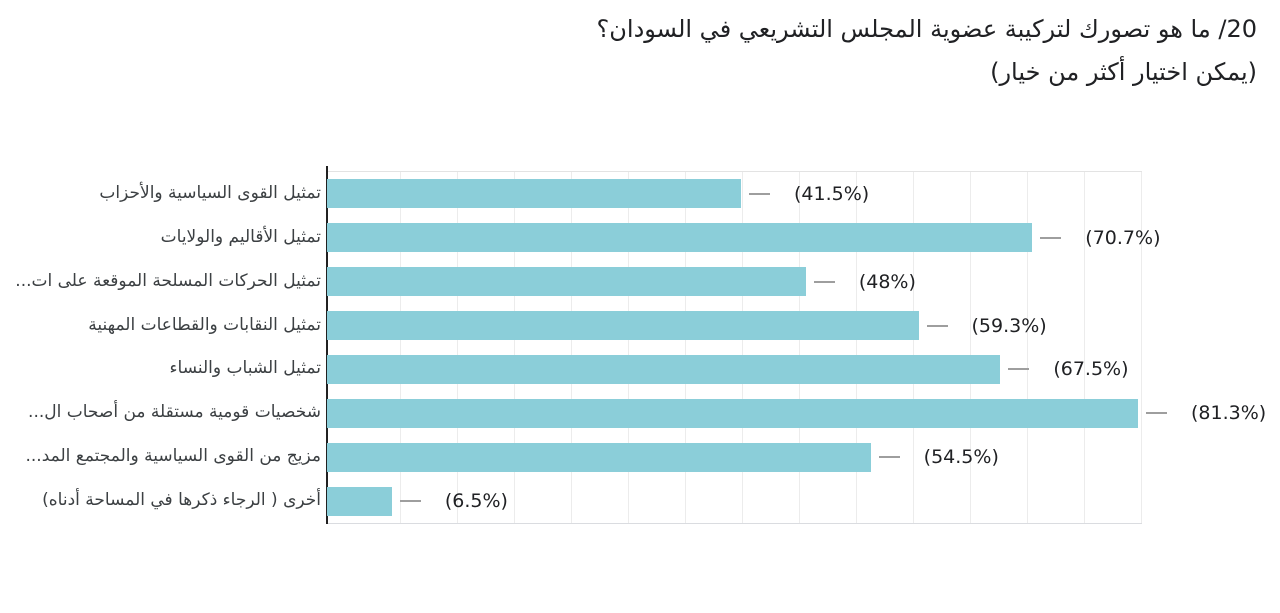 The image size is (1280, 613). I want to click on value-label: (6.5%), so click(476, 501).